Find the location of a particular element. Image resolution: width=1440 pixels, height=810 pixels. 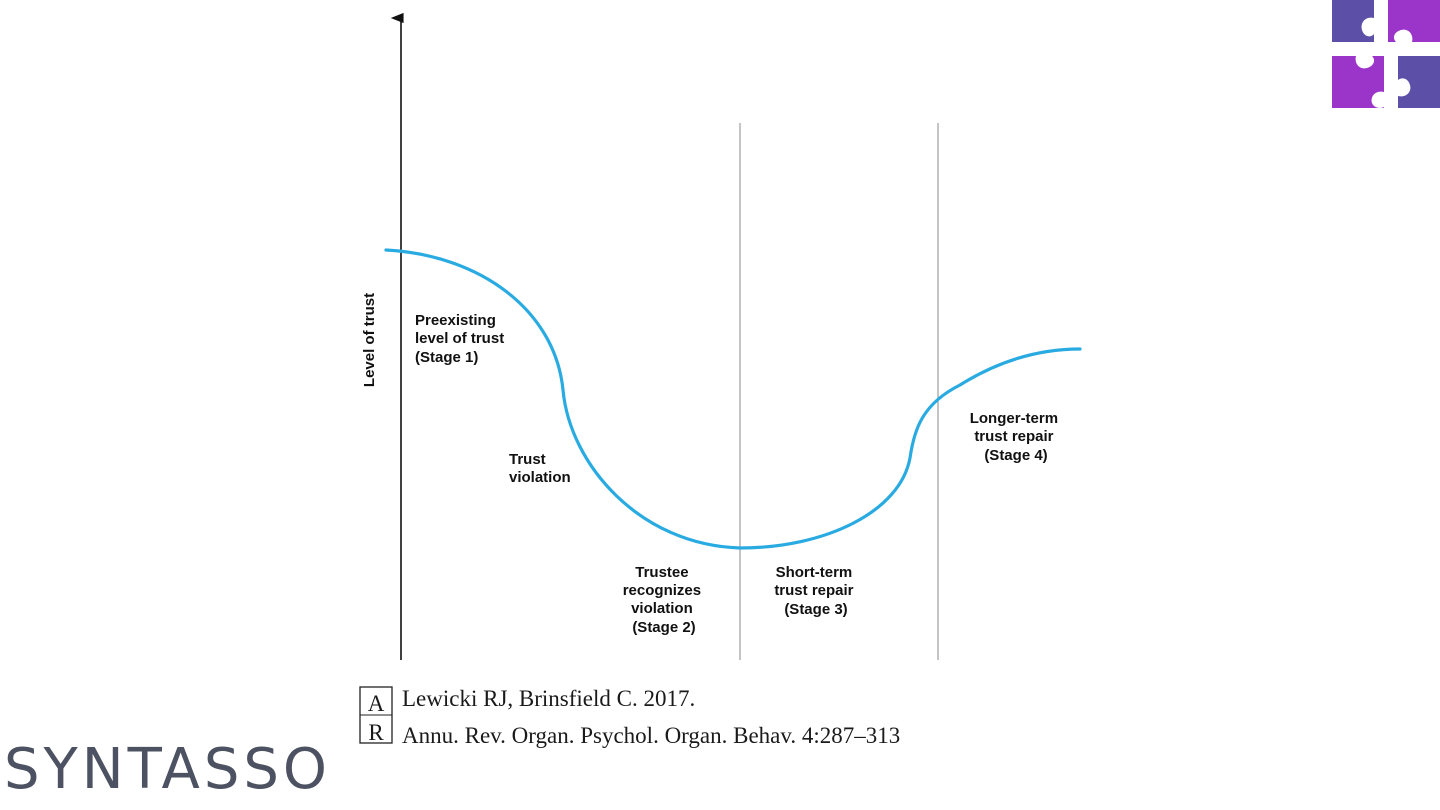

stage2-label: Trustee recognizes violation (Stage 2) is located at coordinates (664, 600).